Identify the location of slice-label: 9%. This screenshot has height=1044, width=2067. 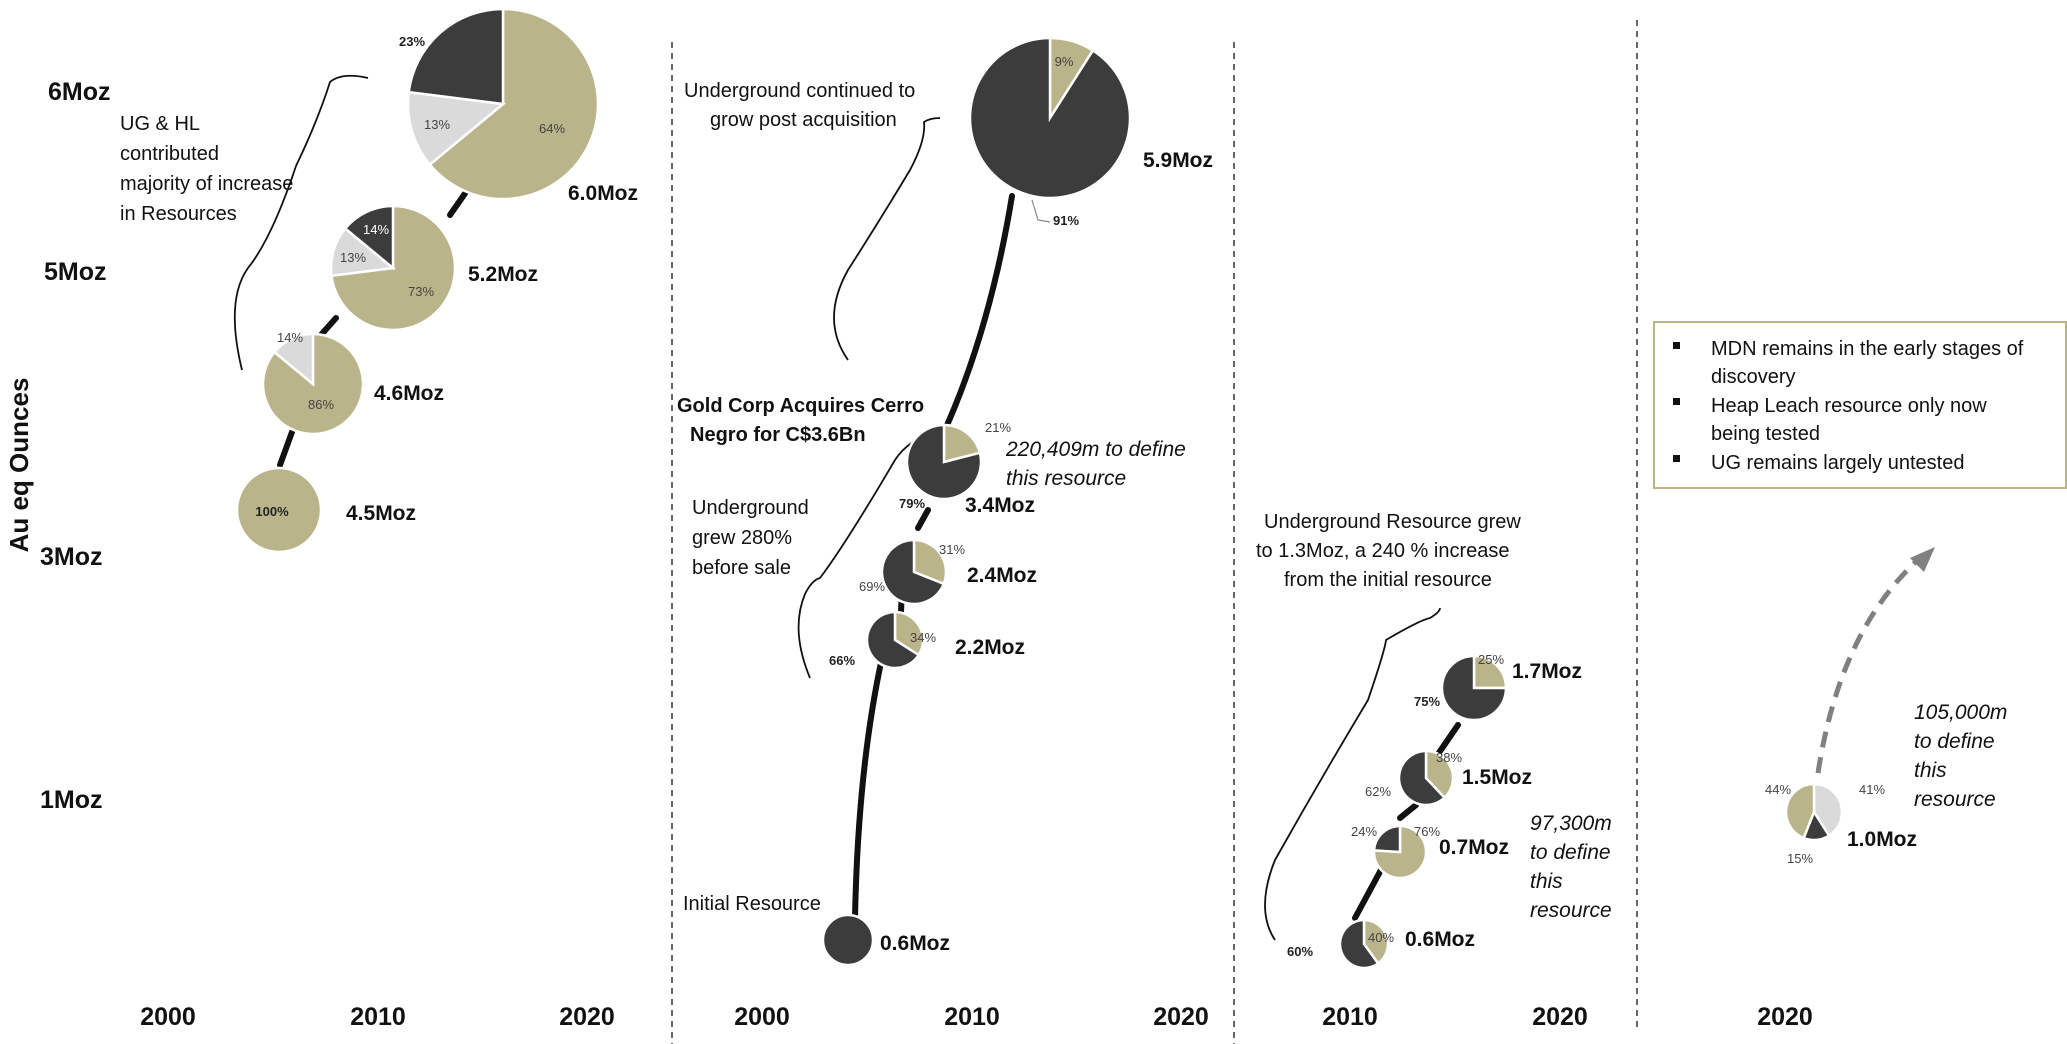
(1064, 61).